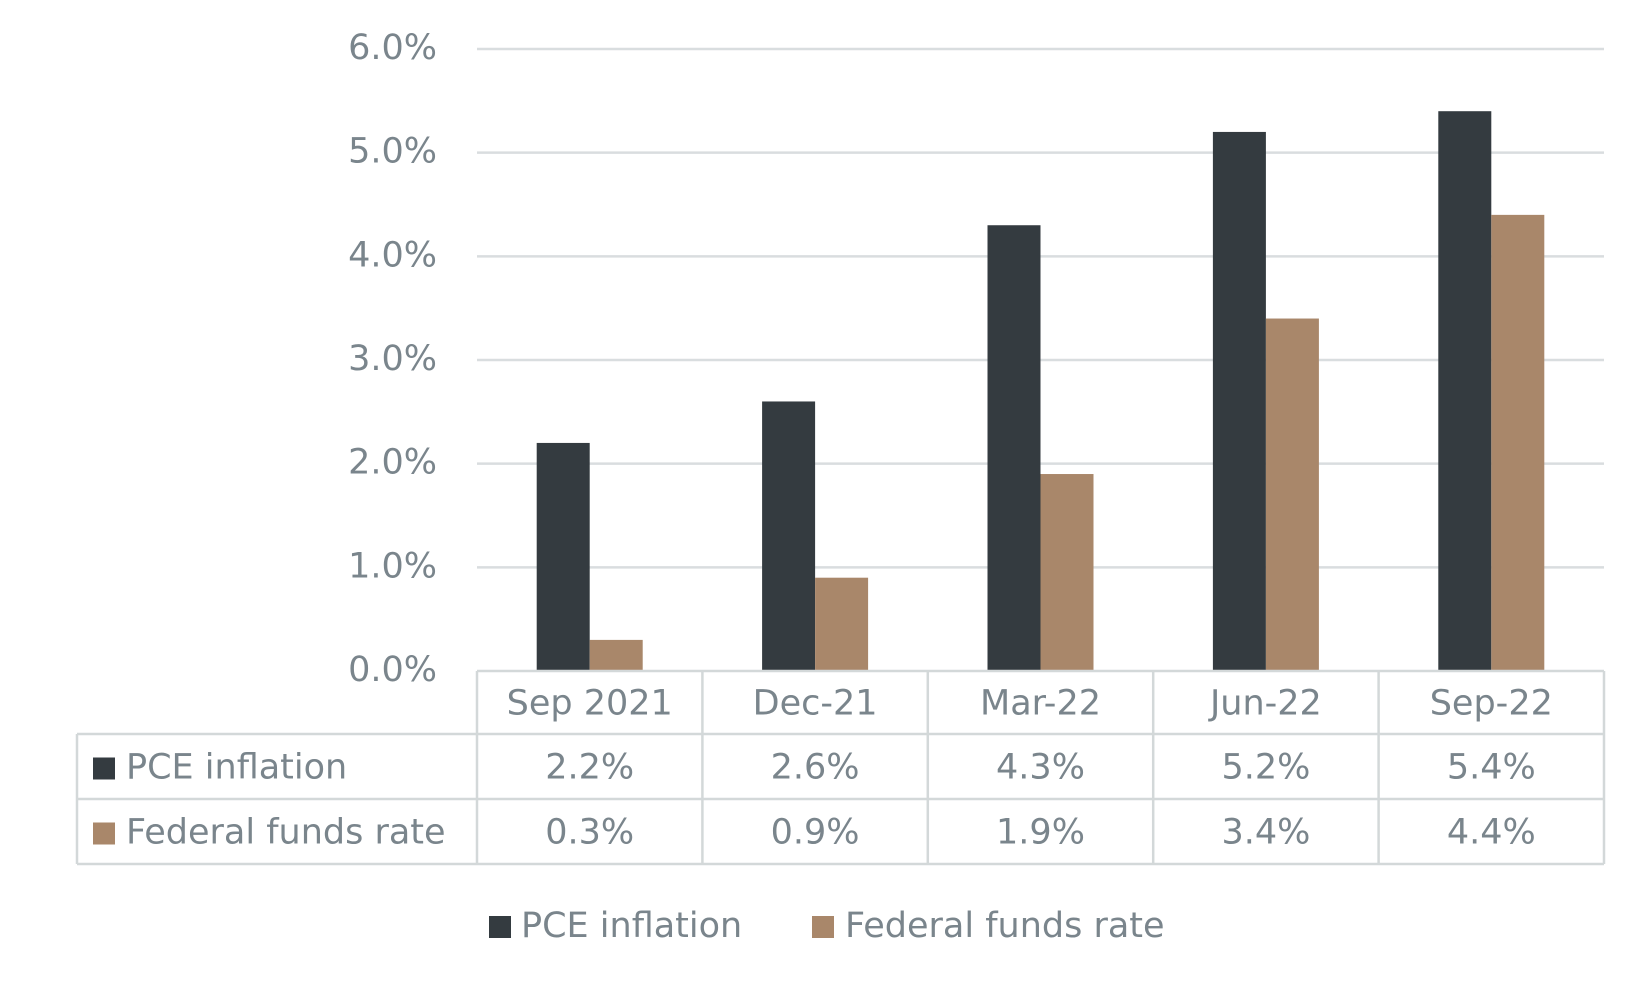  What do you see at coordinates (815, 704) in the screenshot?
I see `x-tick-label: Dec-21` at bounding box center [815, 704].